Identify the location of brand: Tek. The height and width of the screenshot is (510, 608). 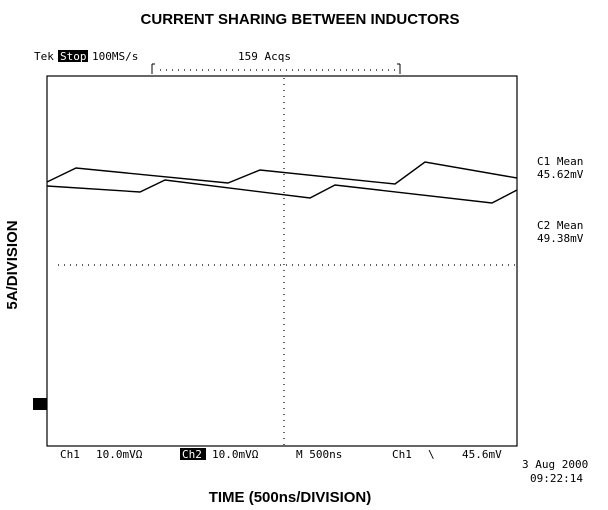
(44, 56).